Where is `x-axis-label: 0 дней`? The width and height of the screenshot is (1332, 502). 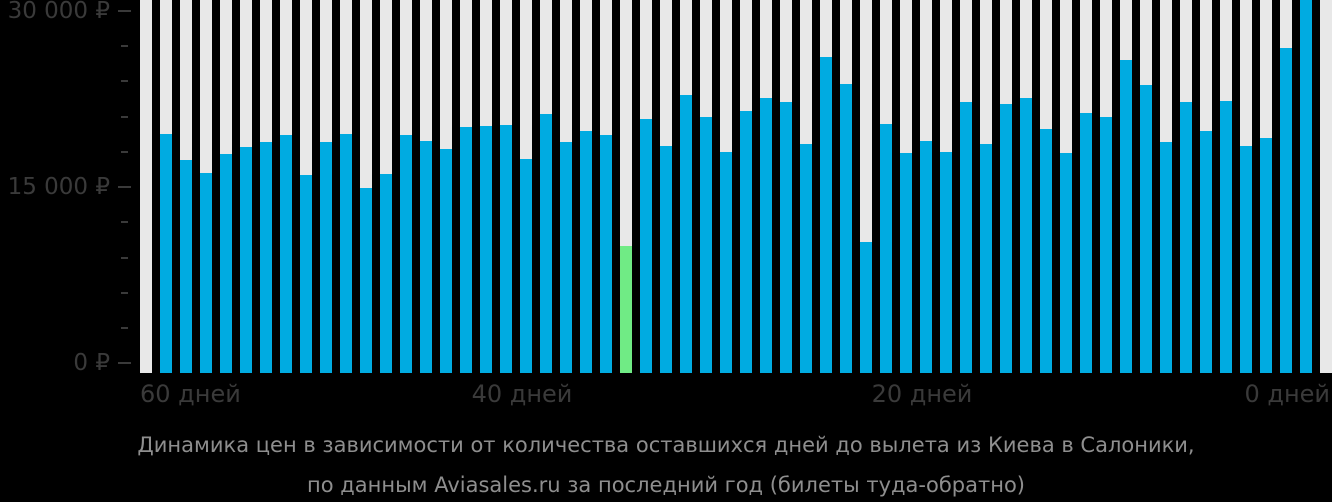 x-axis-label: 0 дней is located at coordinates (1287, 394).